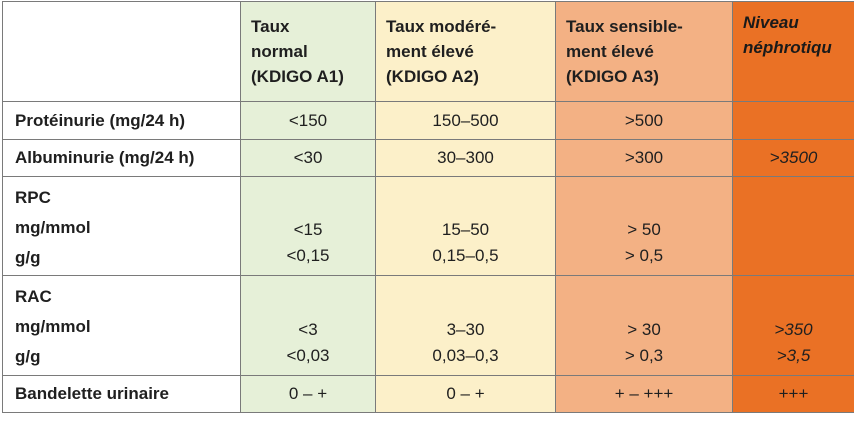 Image resolution: width=854 pixels, height=424 pixels. Describe the element at coordinates (793, 394) in the screenshot. I see `value-cell: +++` at that location.